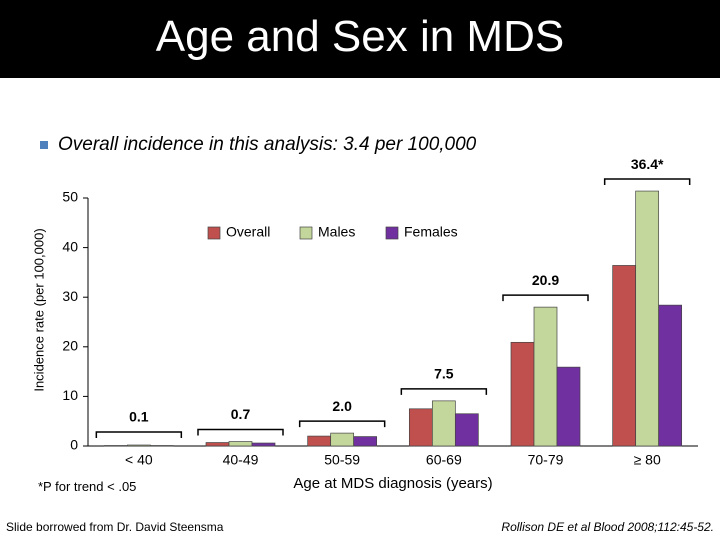 Image resolution: width=720 pixels, height=540 pixels. What do you see at coordinates (70, 296) in the screenshot?
I see `y-tick-label: 30` at bounding box center [70, 296].